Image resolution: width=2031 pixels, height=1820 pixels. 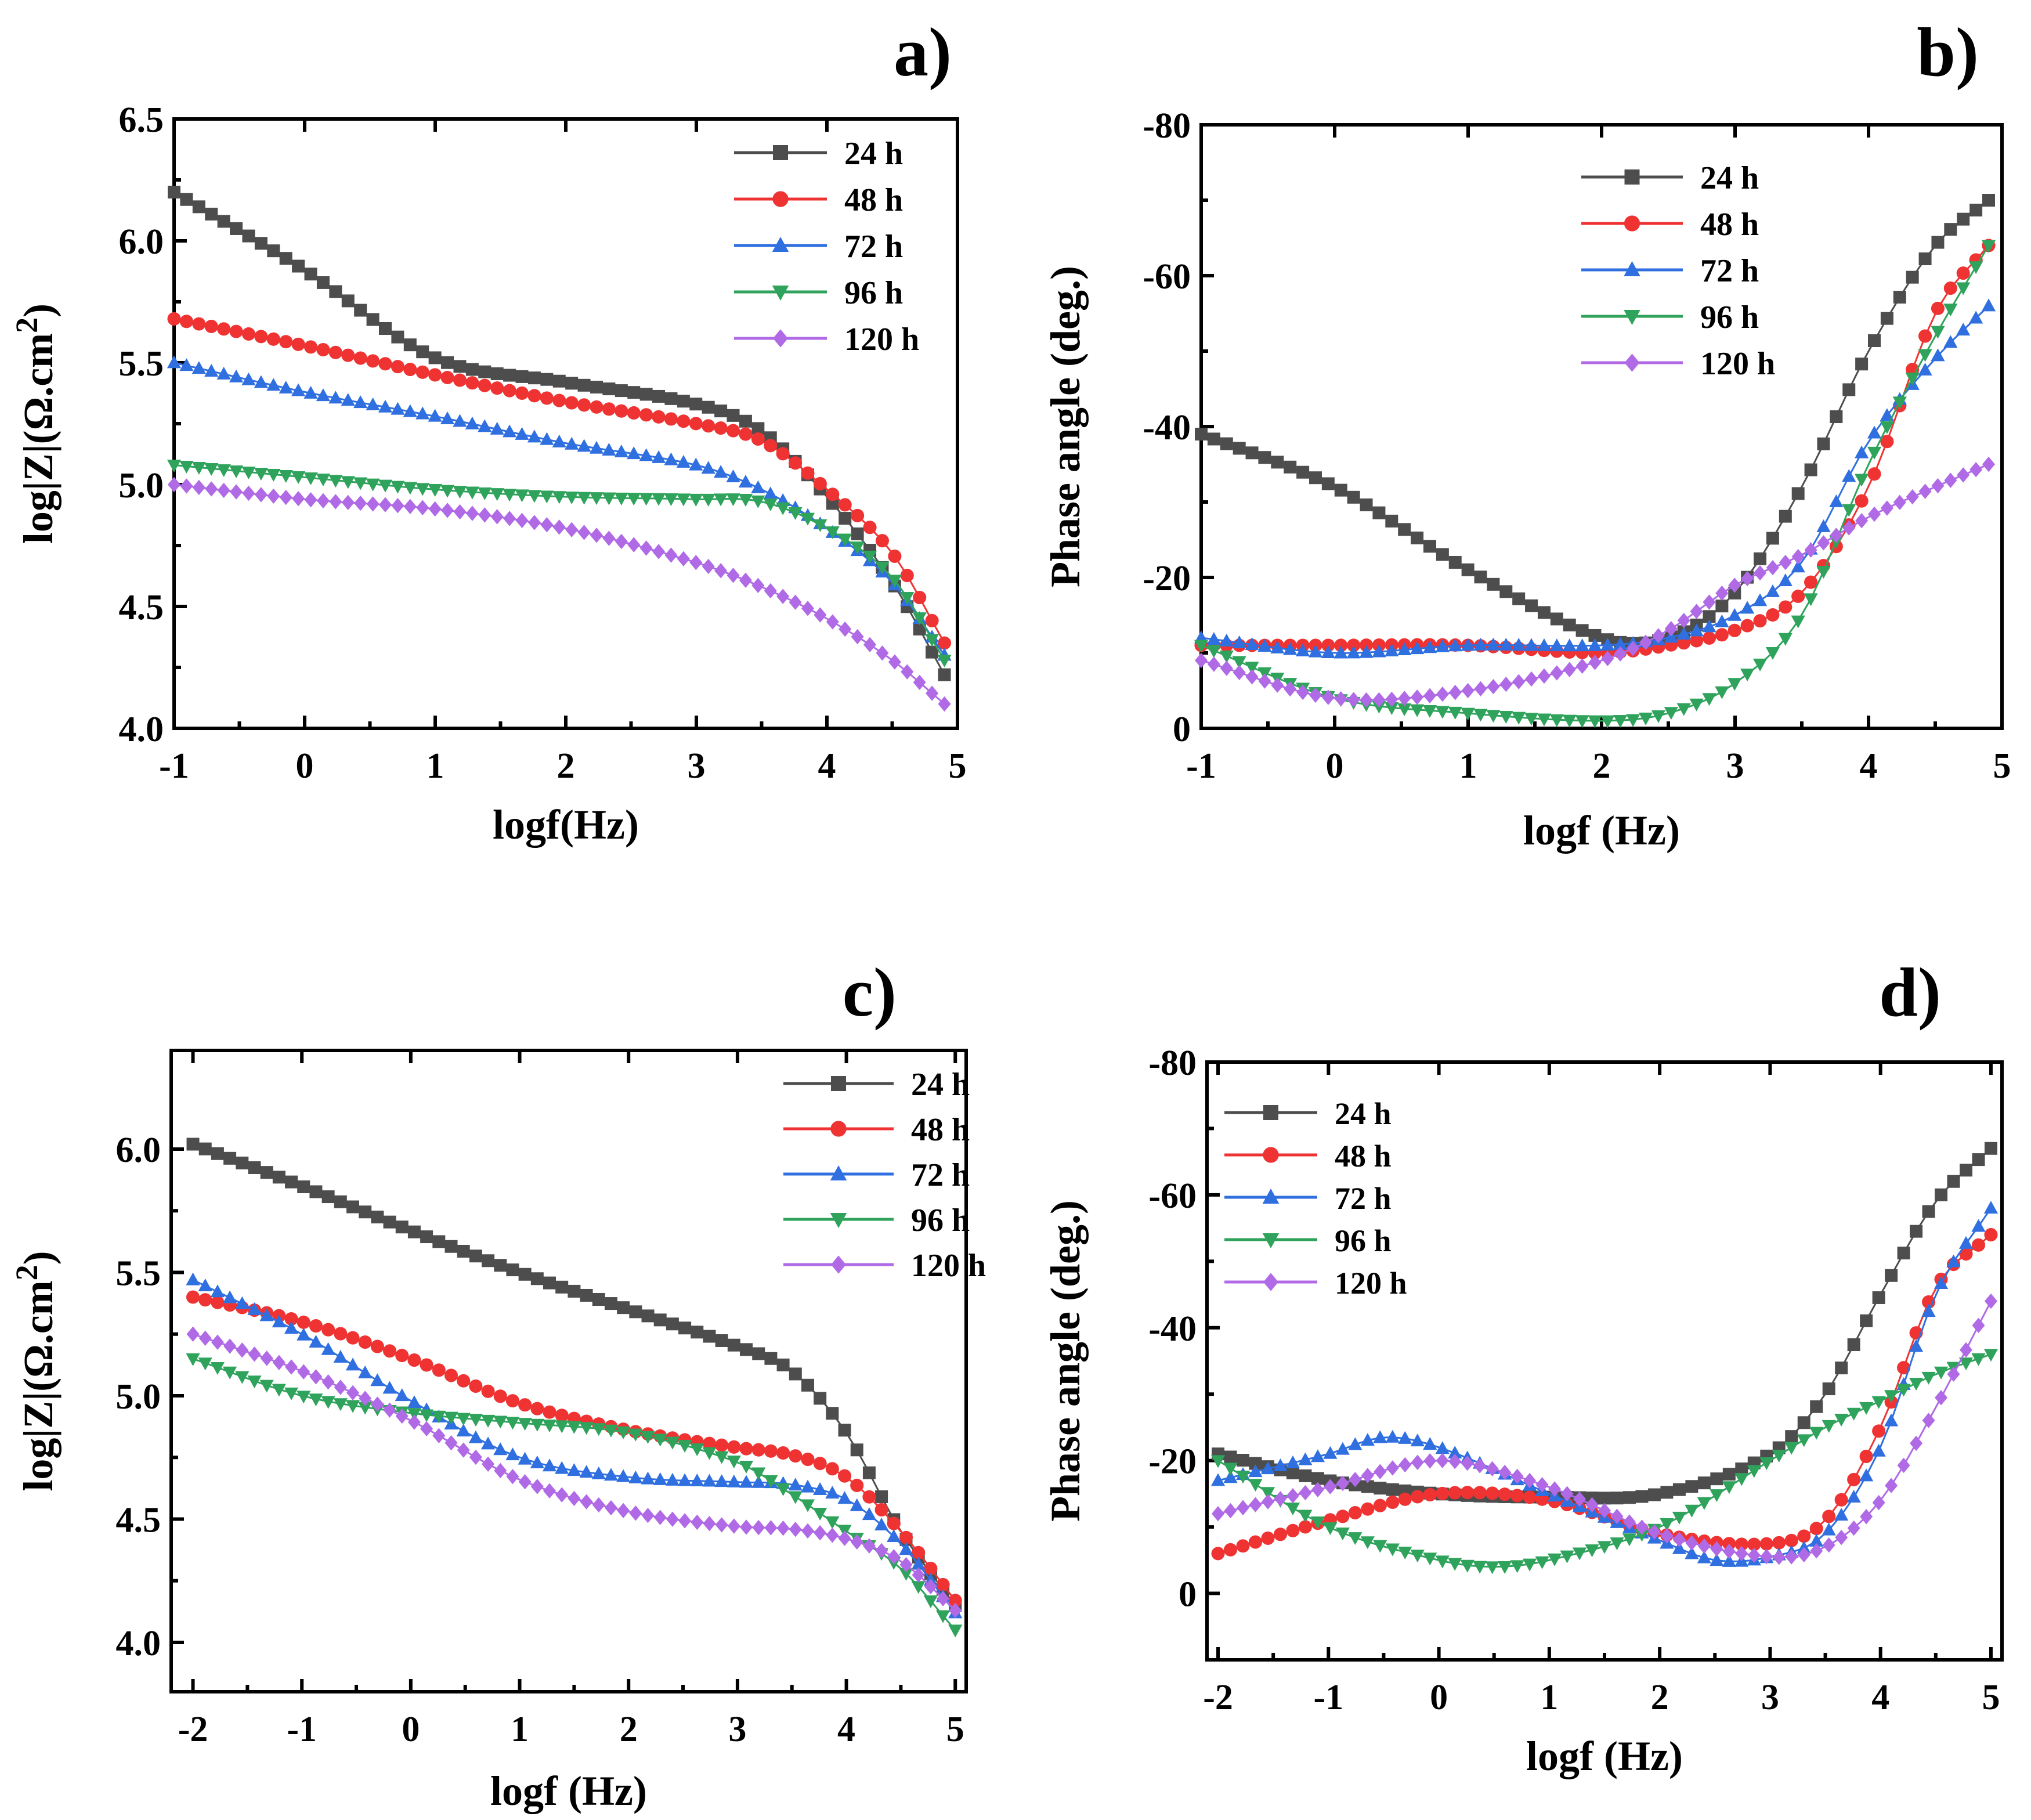 I want to click on series-120h, so click(x=1595, y=582).